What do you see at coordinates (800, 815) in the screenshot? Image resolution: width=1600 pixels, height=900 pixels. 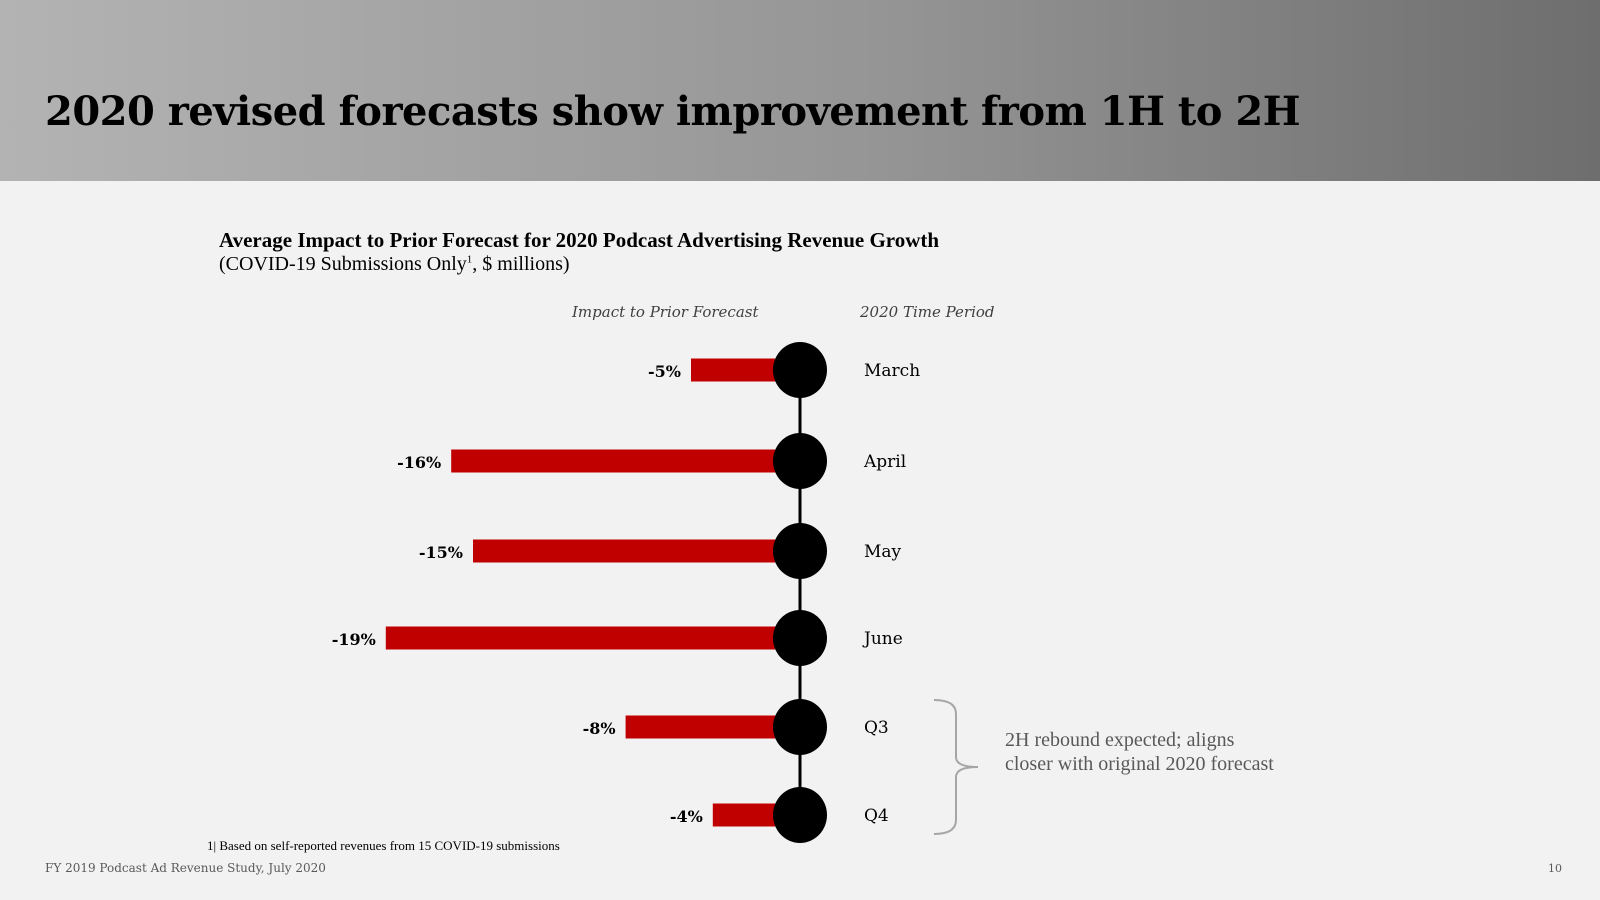 I see `marker-q4` at bounding box center [800, 815].